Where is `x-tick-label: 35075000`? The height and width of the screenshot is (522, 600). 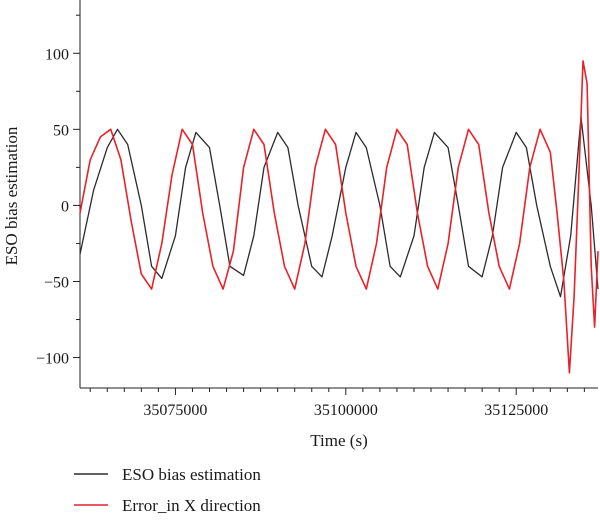
x-tick-label: 35075000 is located at coordinates (175, 410).